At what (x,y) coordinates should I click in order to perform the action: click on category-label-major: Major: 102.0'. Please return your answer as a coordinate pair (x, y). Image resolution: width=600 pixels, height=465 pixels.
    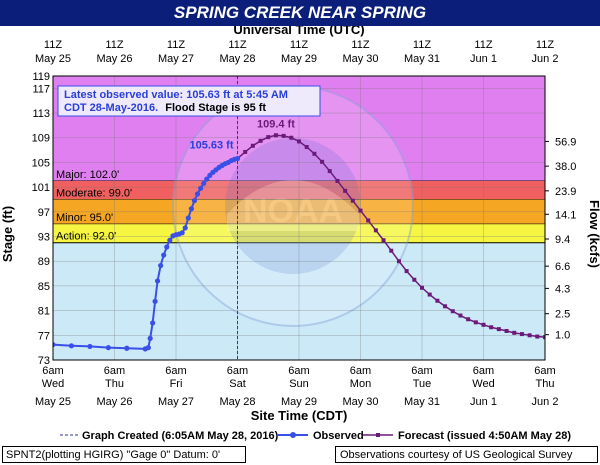
    Looking at the image, I should click on (87, 175).